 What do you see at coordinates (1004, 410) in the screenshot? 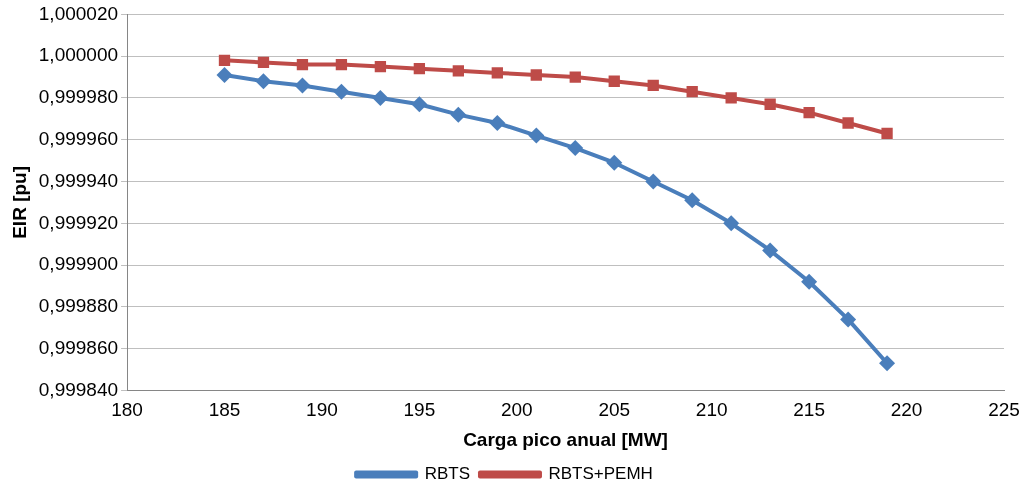
I see `x-tick-label: 225` at bounding box center [1004, 410].